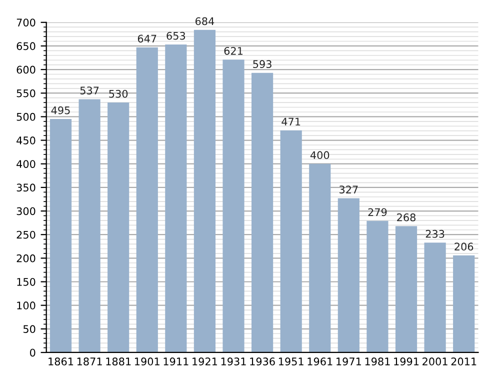 This screenshot has width=488, height=373. What do you see at coordinates (26, 282) in the screenshot?
I see `y-tick-label: 150` at bounding box center [26, 282].